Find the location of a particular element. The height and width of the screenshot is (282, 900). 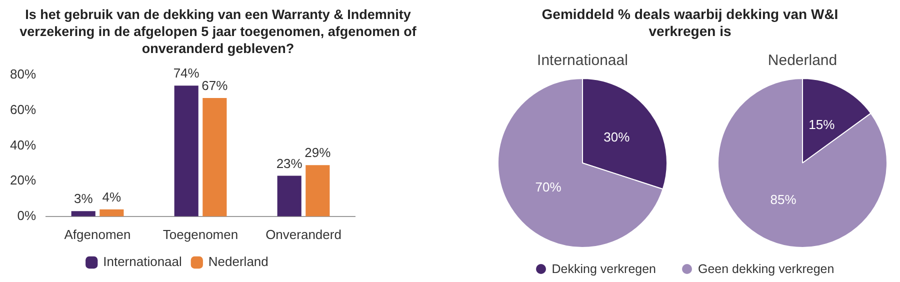

data-label: 70% is located at coordinates (548, 186).